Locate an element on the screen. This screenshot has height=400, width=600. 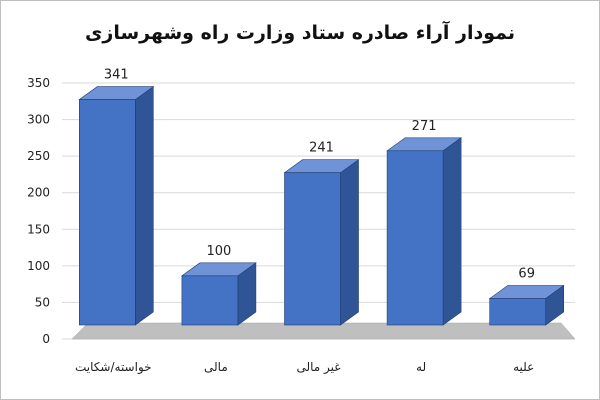
x-tick-label: علیه is located at coordinates (523, 367).